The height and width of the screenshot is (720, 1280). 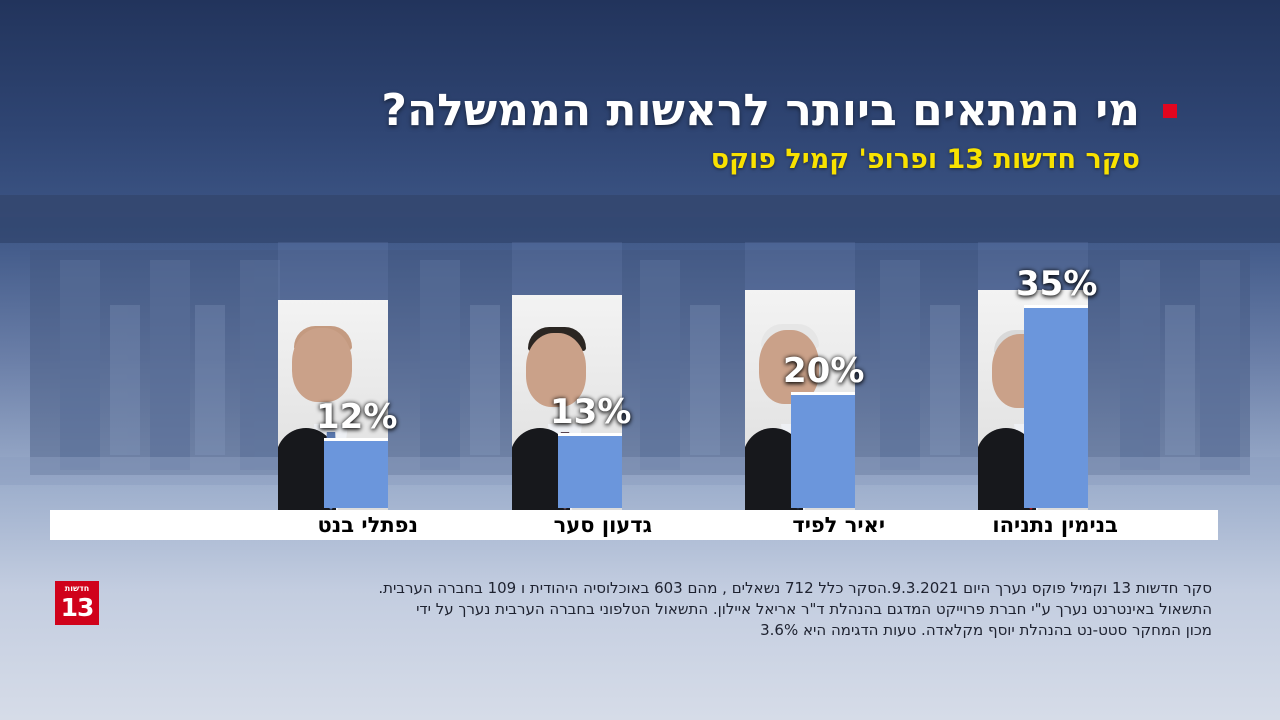 What do you see at coordinates (356, 473) in the screenshot?
I see `bar-bennett` at bounding box center [356, 473].